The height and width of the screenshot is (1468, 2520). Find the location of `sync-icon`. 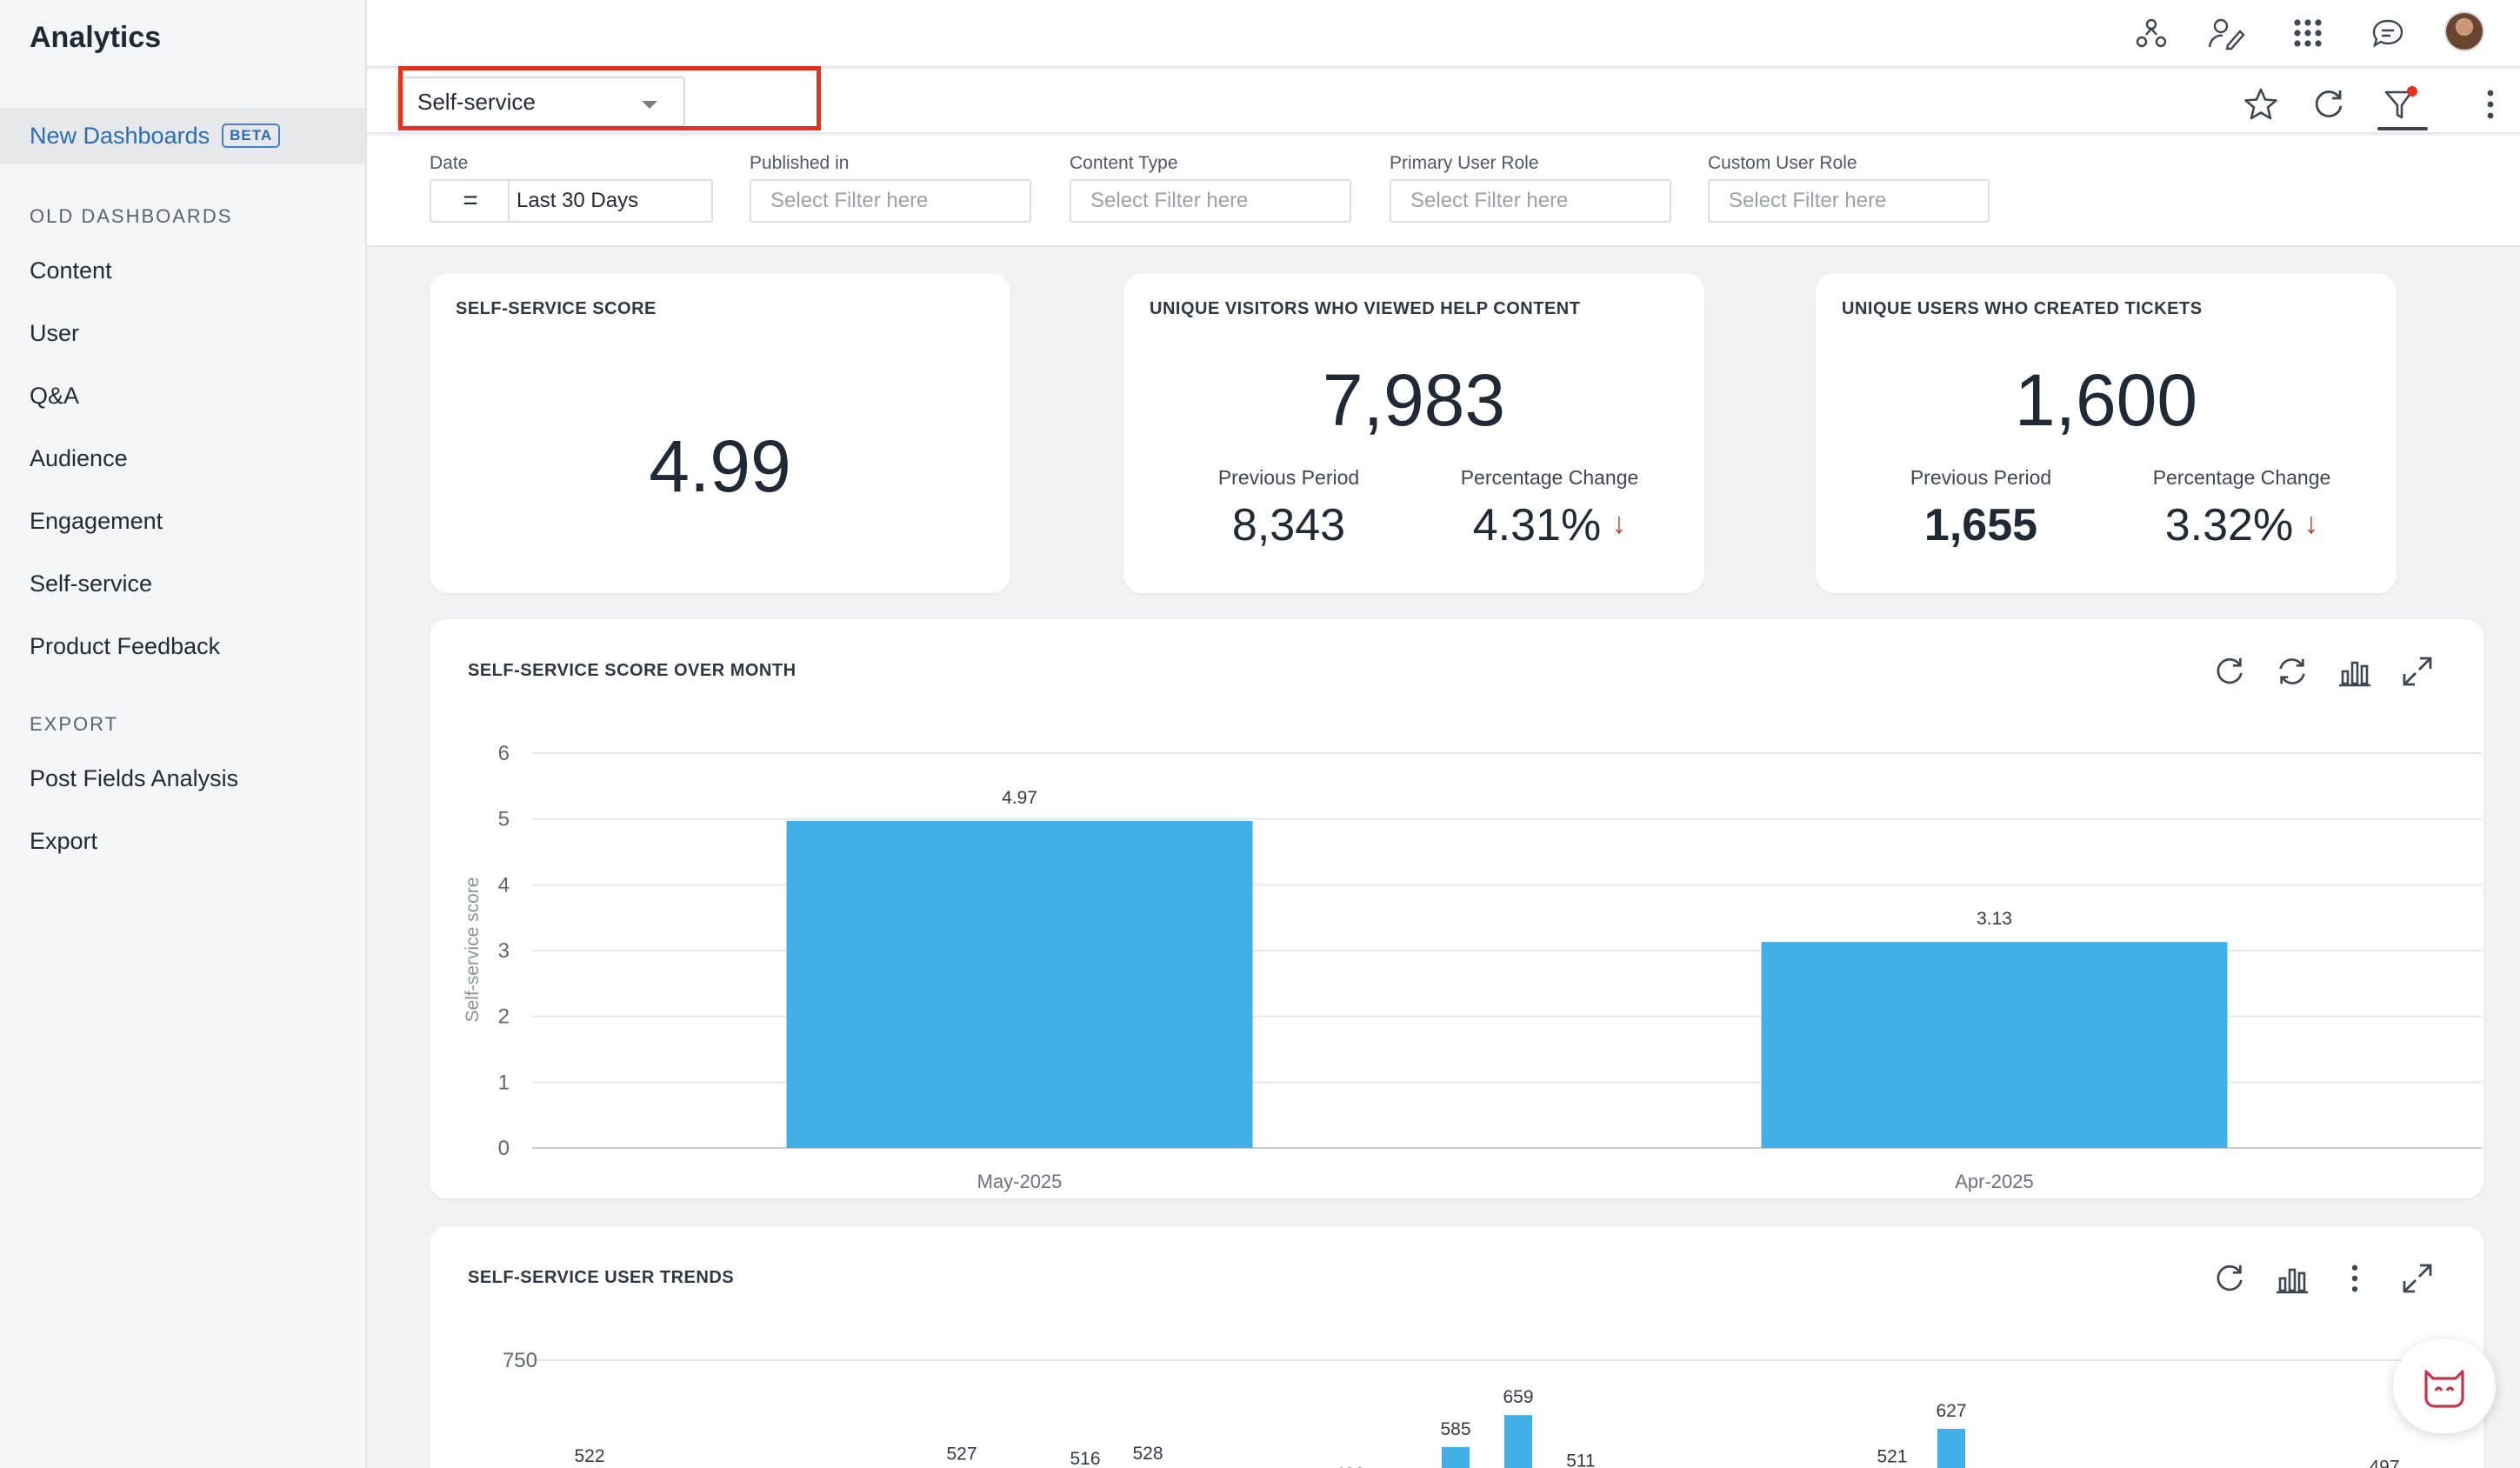

sync-icon is located at coordinates (2292, 672).